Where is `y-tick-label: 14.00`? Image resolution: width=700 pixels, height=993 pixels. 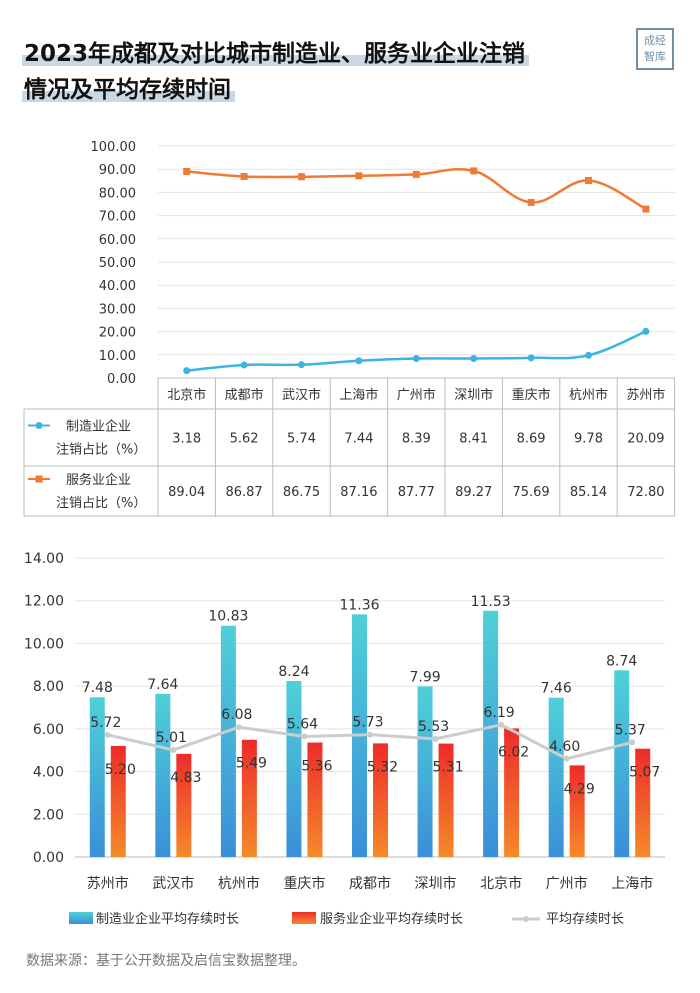
y-tick-label: 14.00 is located at coordinates (44, 559).